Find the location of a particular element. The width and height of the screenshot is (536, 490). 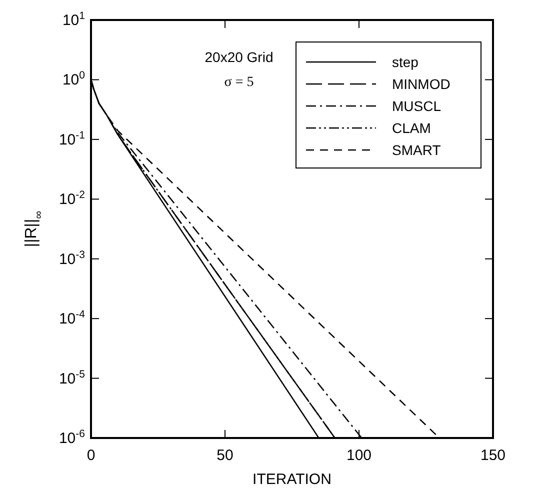

legend-label: MUSCL is located at coordinates (417, 106).